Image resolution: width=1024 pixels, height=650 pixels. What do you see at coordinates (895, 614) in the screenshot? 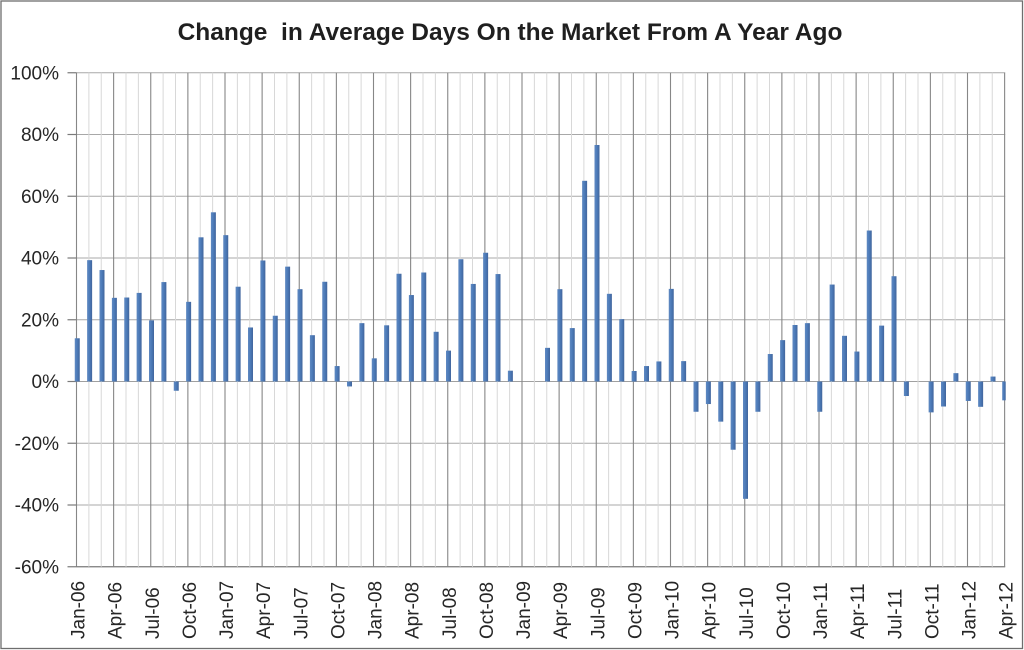
I see `svg-text: Jul-11` at bounding box center [895, 614].